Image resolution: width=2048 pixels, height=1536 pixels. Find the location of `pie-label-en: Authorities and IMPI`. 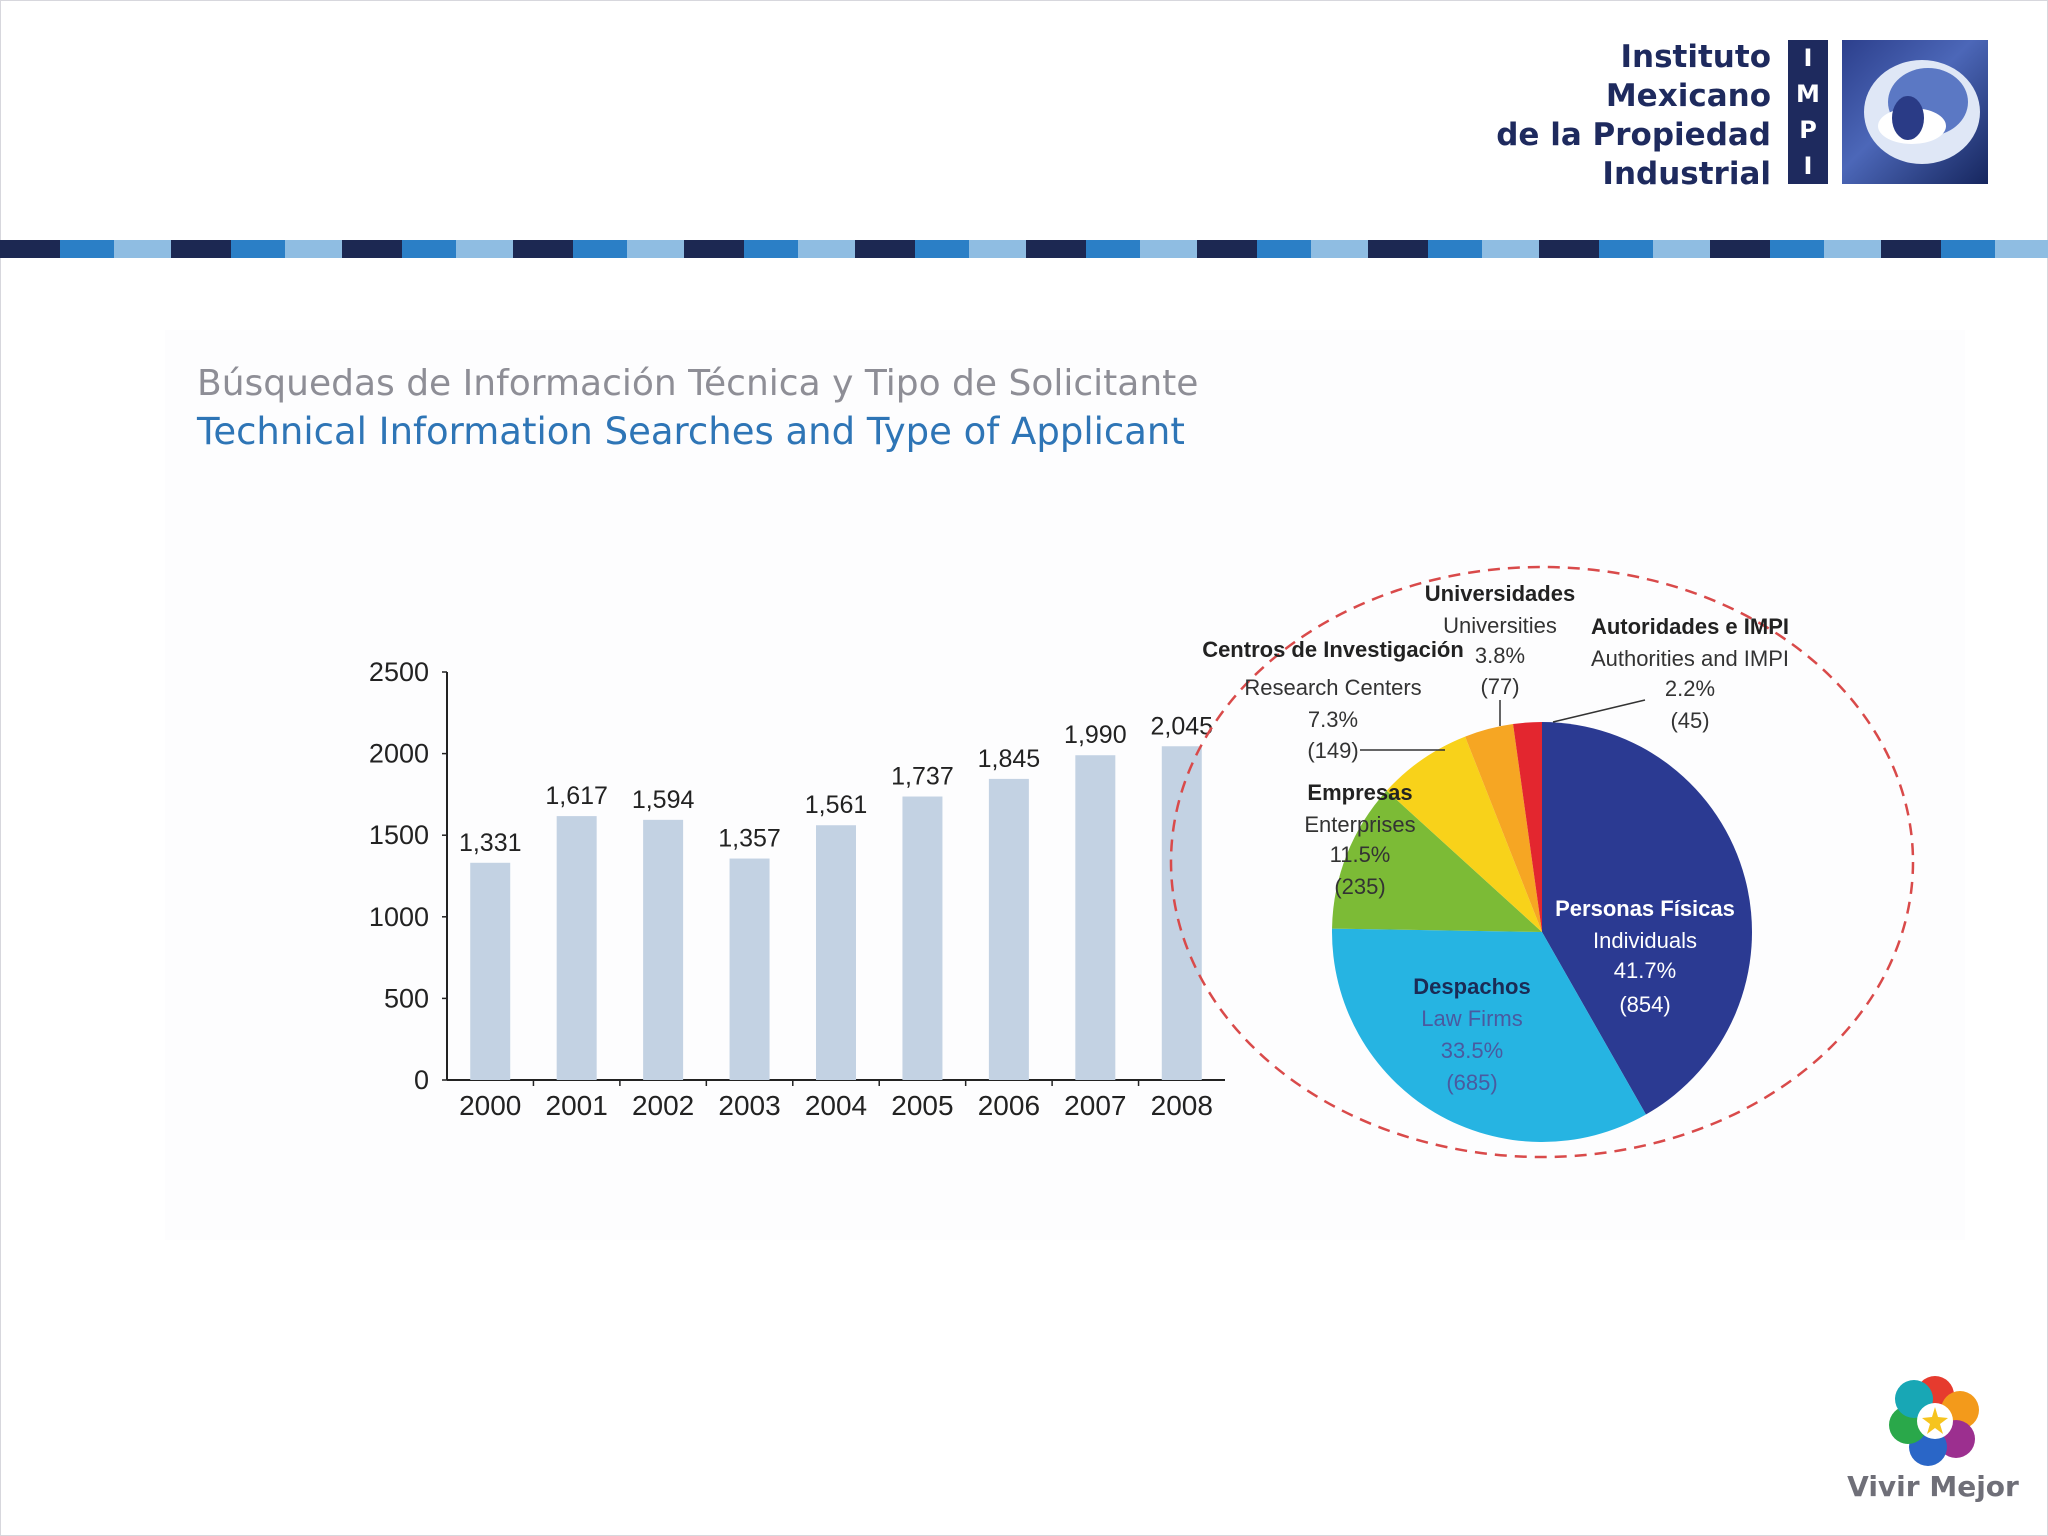

pie-label-en: Authorities and IMPI is located at coordinates (1690, 658).